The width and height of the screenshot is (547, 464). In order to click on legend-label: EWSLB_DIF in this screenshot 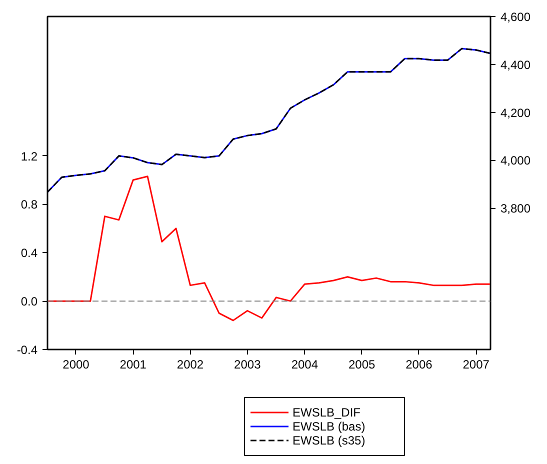, I will do `click(326, 413)`.